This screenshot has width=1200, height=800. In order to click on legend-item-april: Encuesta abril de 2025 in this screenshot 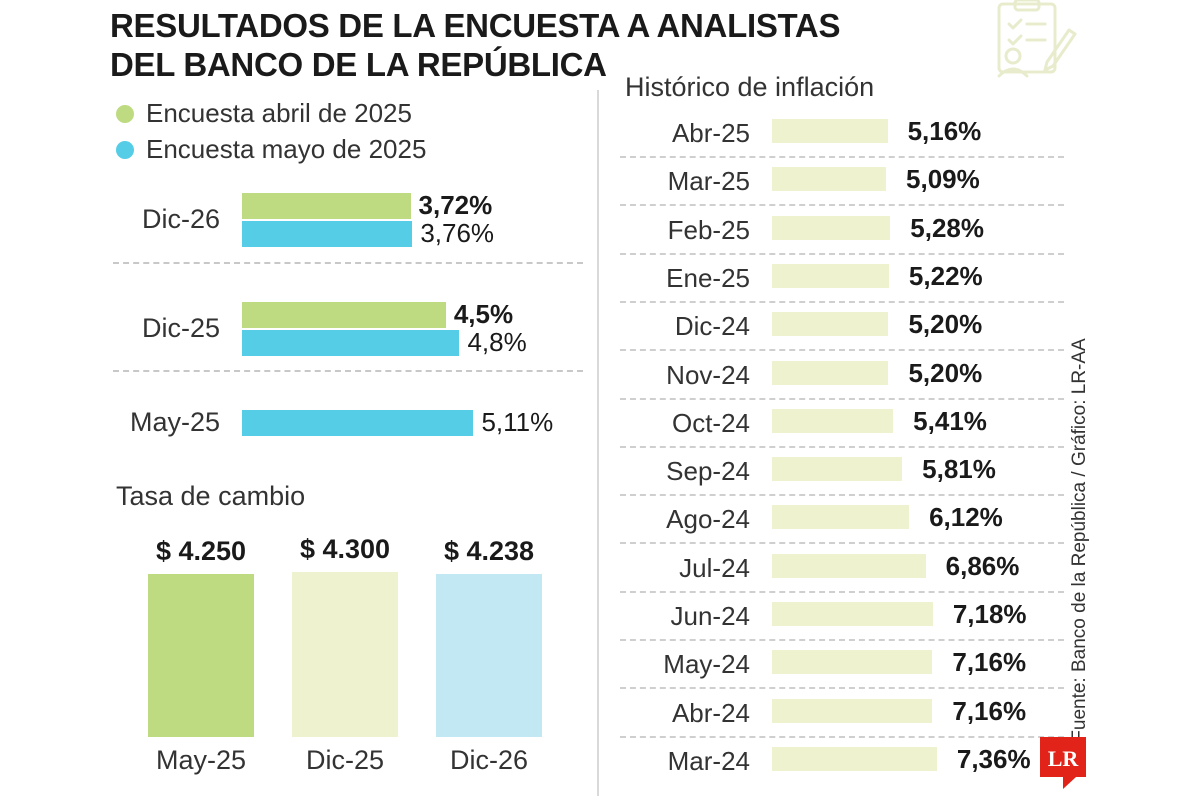, I will do `click(264, 113)`.